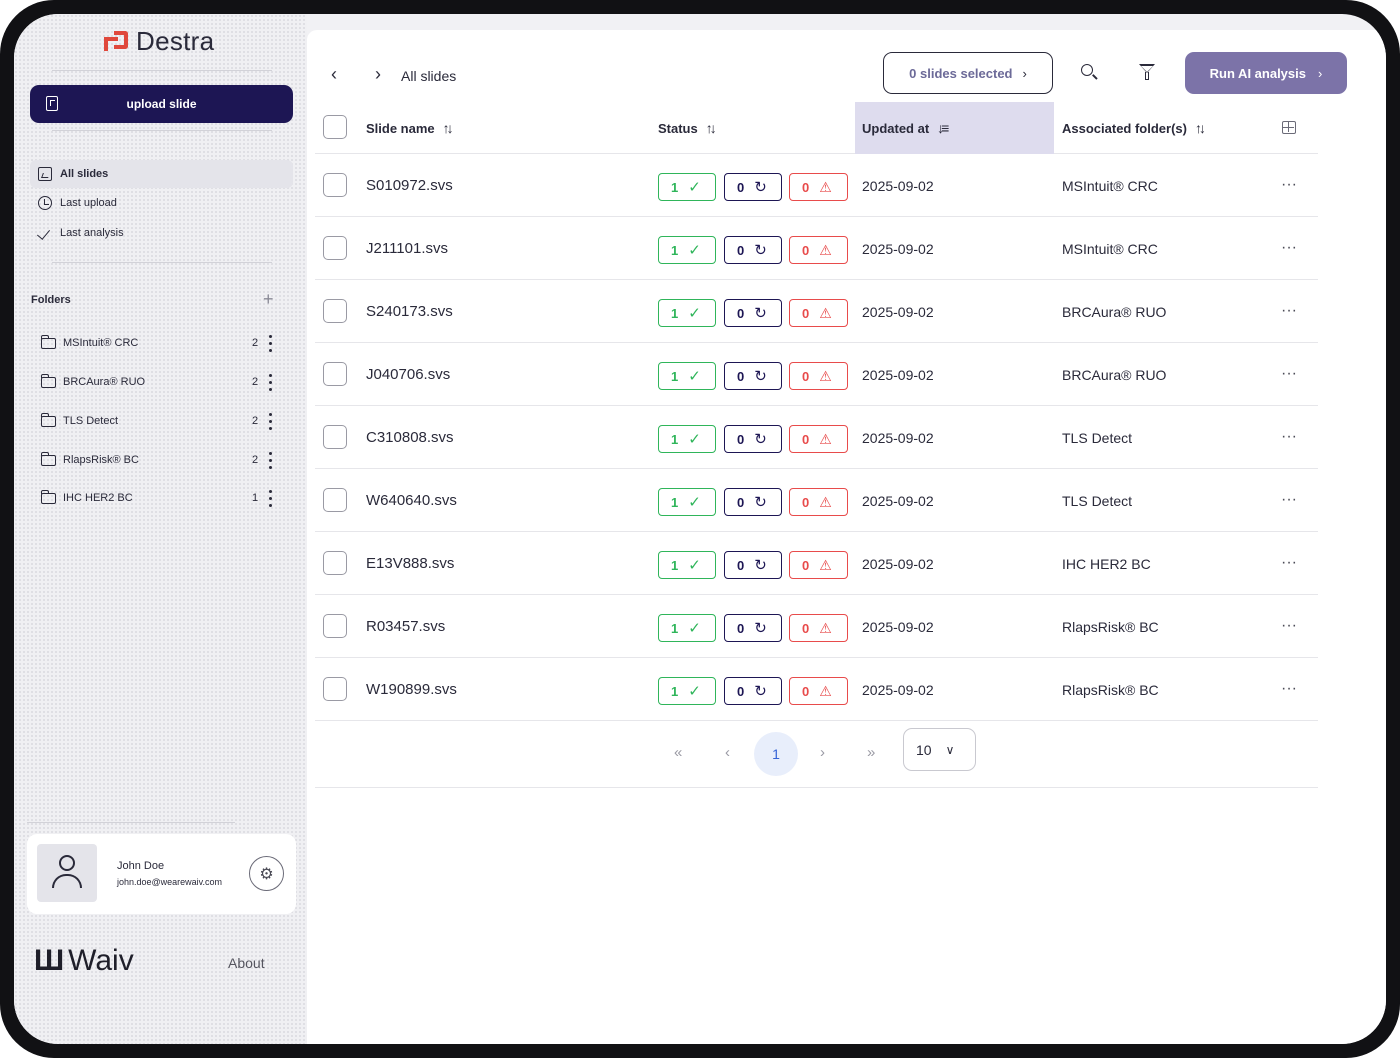  What do you see at coordinates (1134, 128) in the screenshot?
I see `column-associated-folders: Associated folder(s) ↑↓` at bounding box center [1134, 128].